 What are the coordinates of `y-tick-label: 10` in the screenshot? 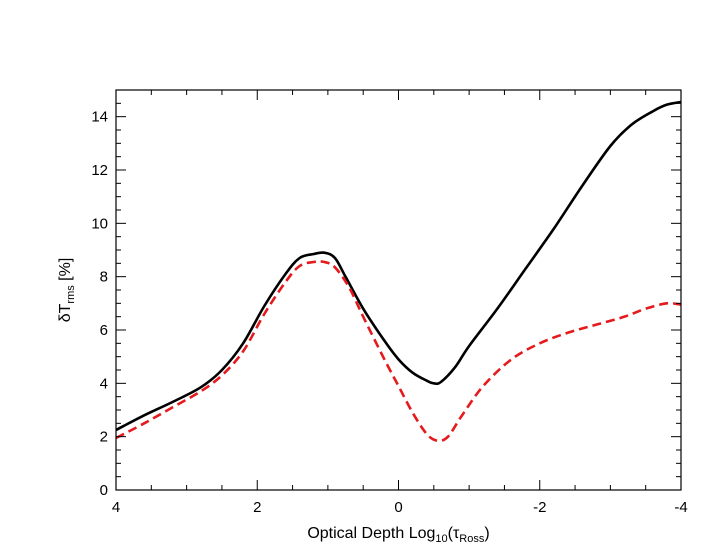 It's located at (99, 223).